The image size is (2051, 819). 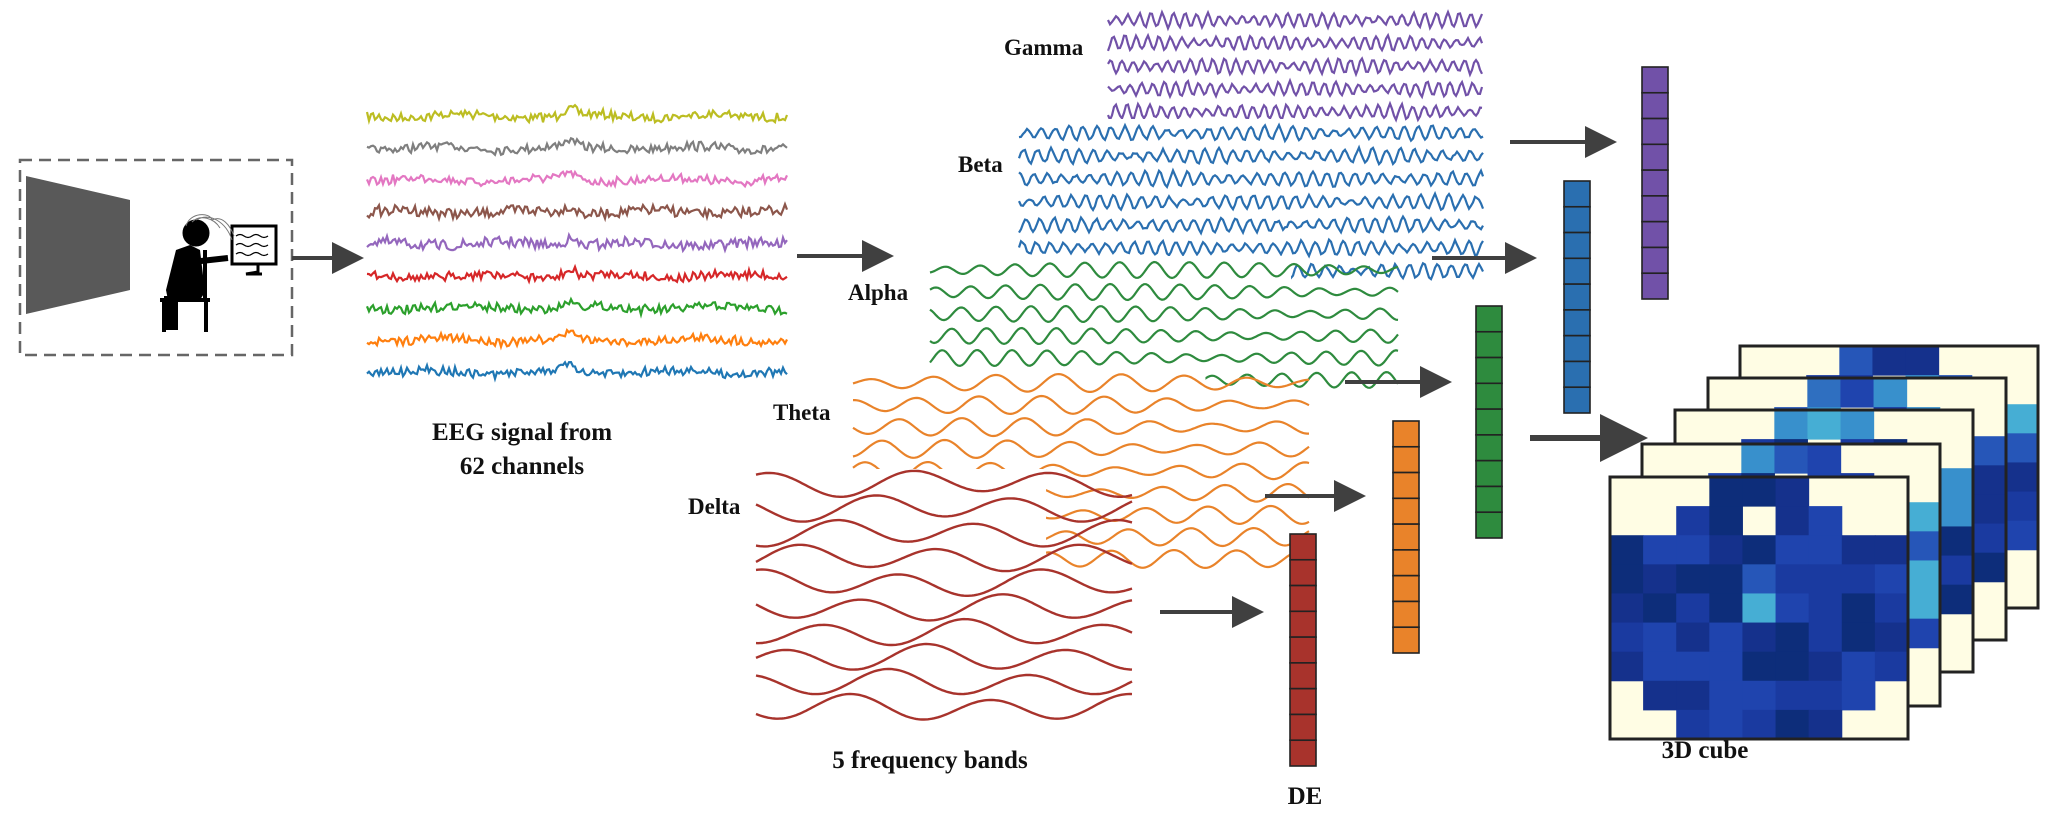 I want to click on band-stack-gamma, so click(x=1294, y=71).